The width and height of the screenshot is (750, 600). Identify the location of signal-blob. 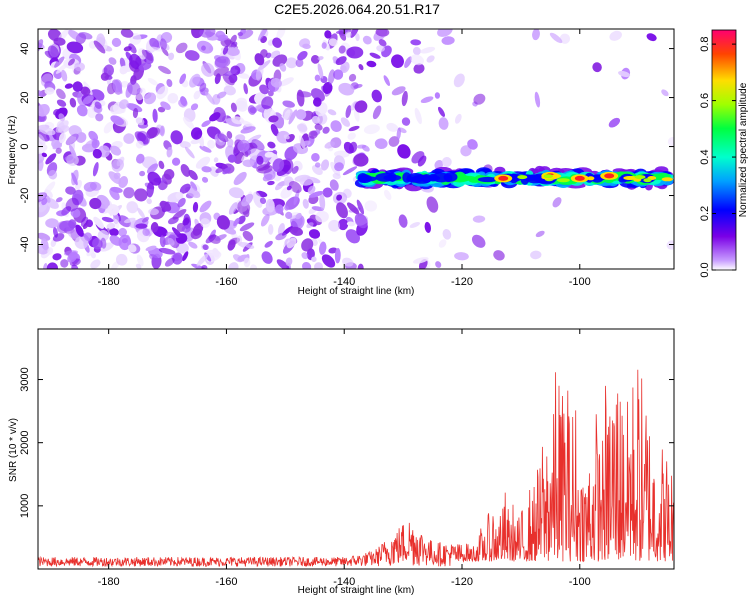
(535, 179).